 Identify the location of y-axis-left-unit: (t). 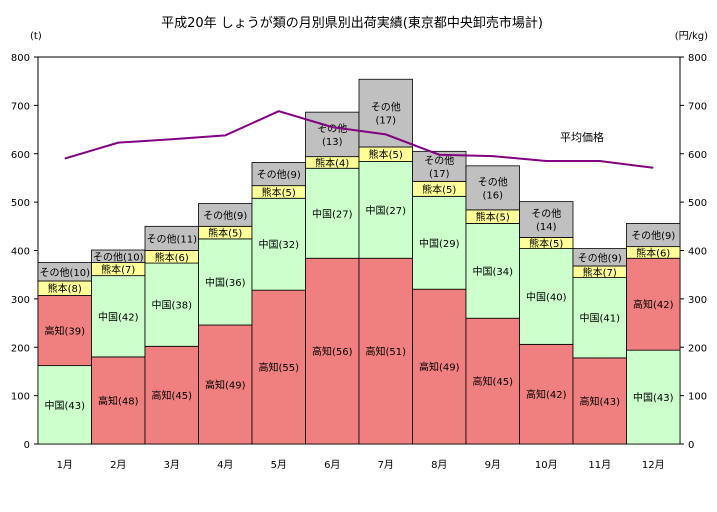
(36, 36).